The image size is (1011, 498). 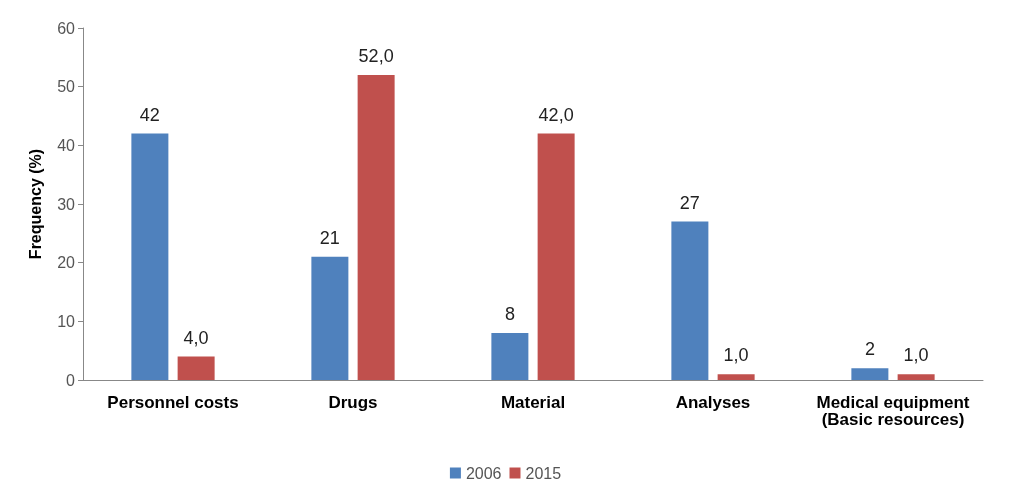 What do you see at coordinates (66, 87) in the screenshot?
I see `y-tick-label: 50` at bounding box center [66, 87].